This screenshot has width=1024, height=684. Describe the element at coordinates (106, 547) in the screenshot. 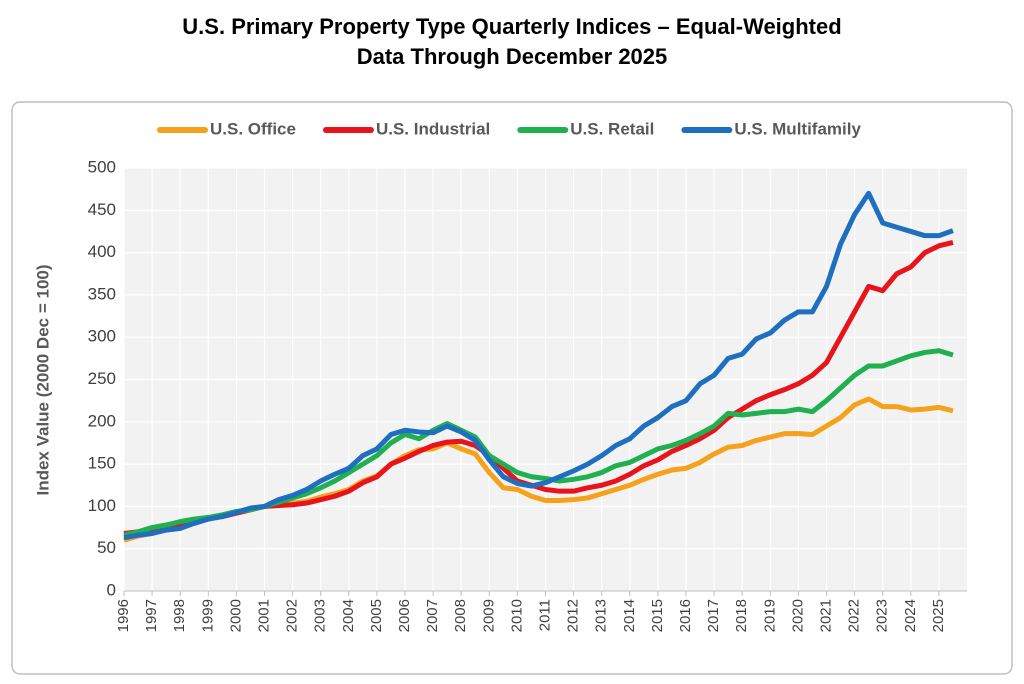

I see `y-tick-label: 50` at that location.